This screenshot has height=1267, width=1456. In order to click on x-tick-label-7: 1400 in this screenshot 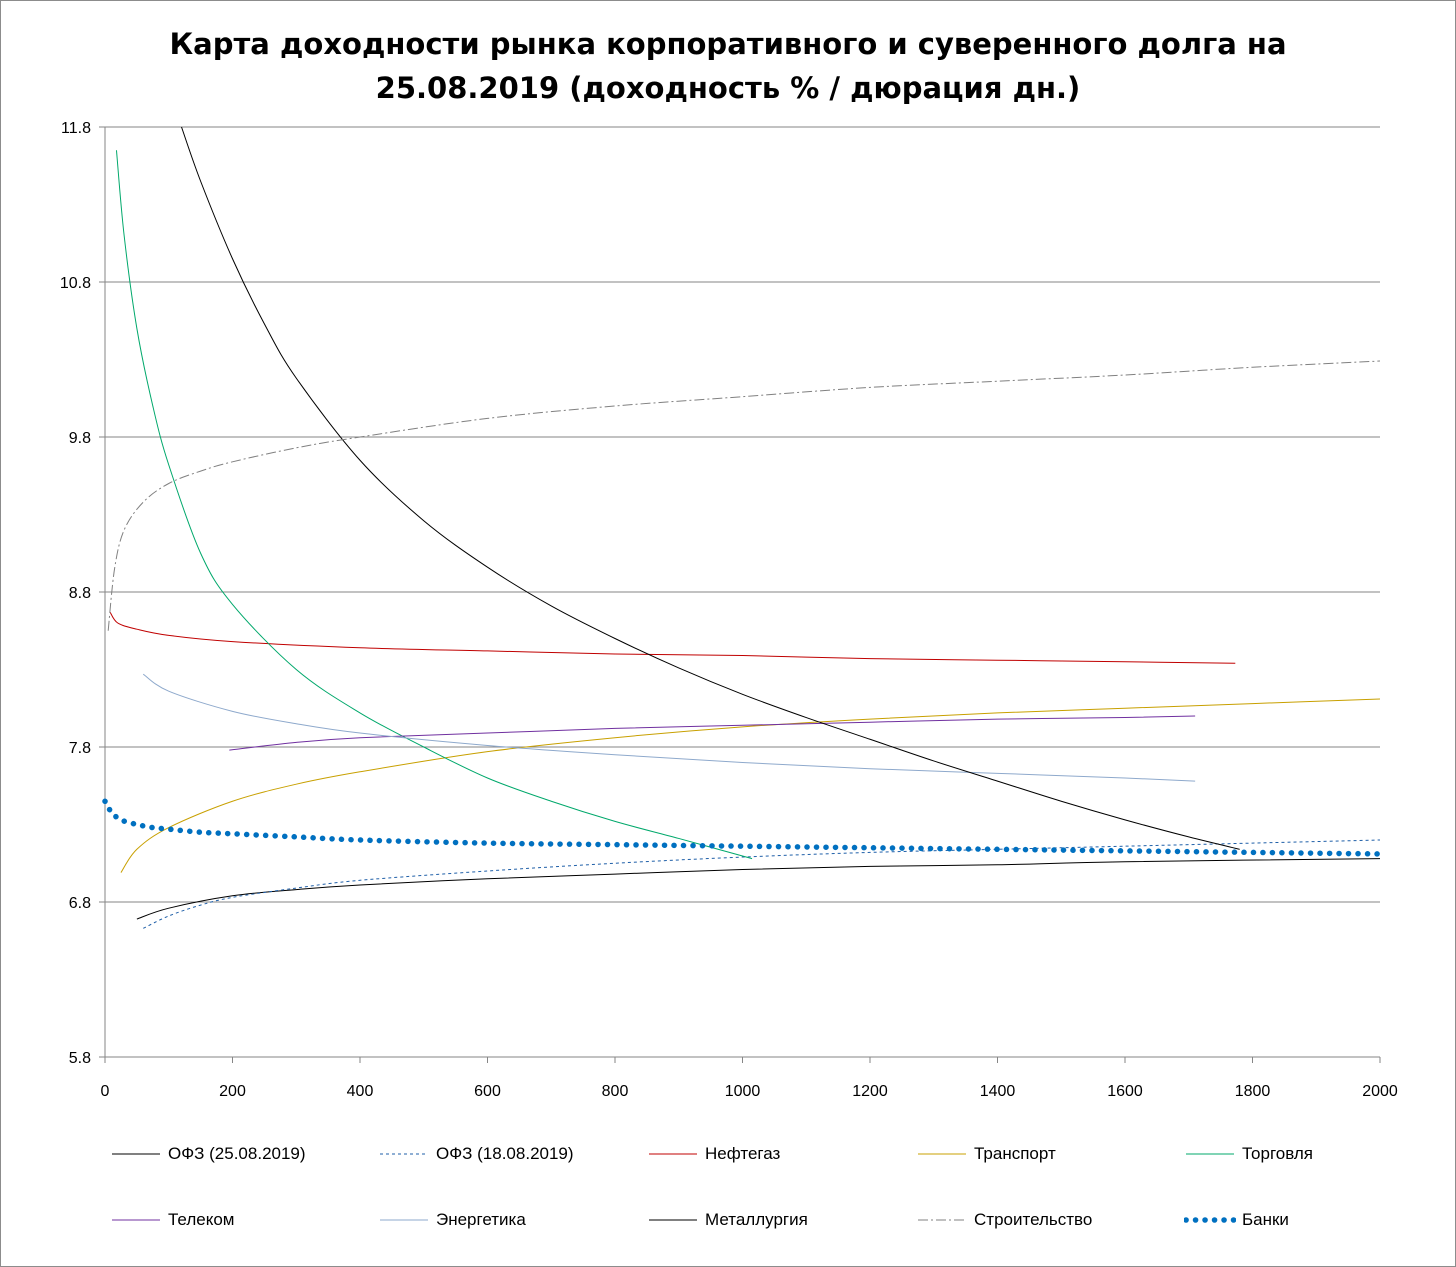, I will do `click(998, 1091)`.